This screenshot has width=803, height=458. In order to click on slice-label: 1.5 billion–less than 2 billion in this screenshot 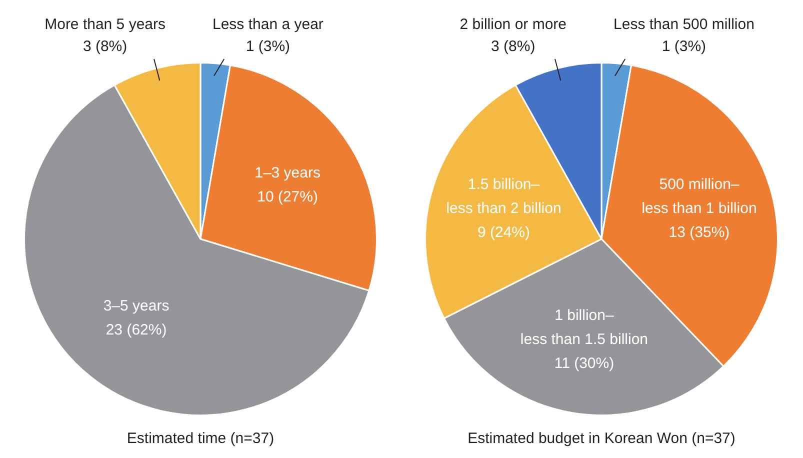, I will do `click(504, 197)`.